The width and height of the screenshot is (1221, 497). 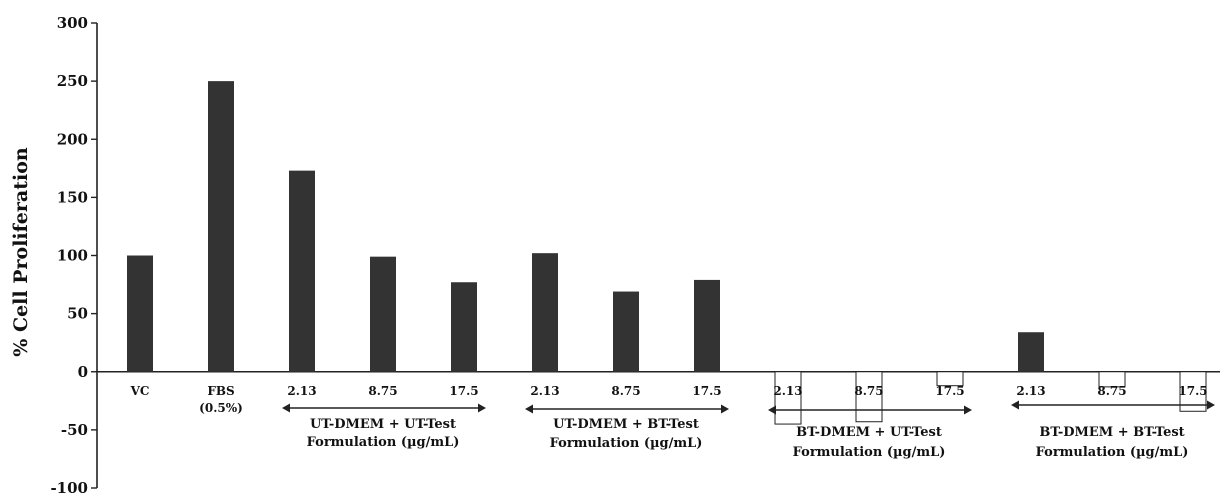 I want to click on y-tick-label: 250, so click(x=72, y=81).